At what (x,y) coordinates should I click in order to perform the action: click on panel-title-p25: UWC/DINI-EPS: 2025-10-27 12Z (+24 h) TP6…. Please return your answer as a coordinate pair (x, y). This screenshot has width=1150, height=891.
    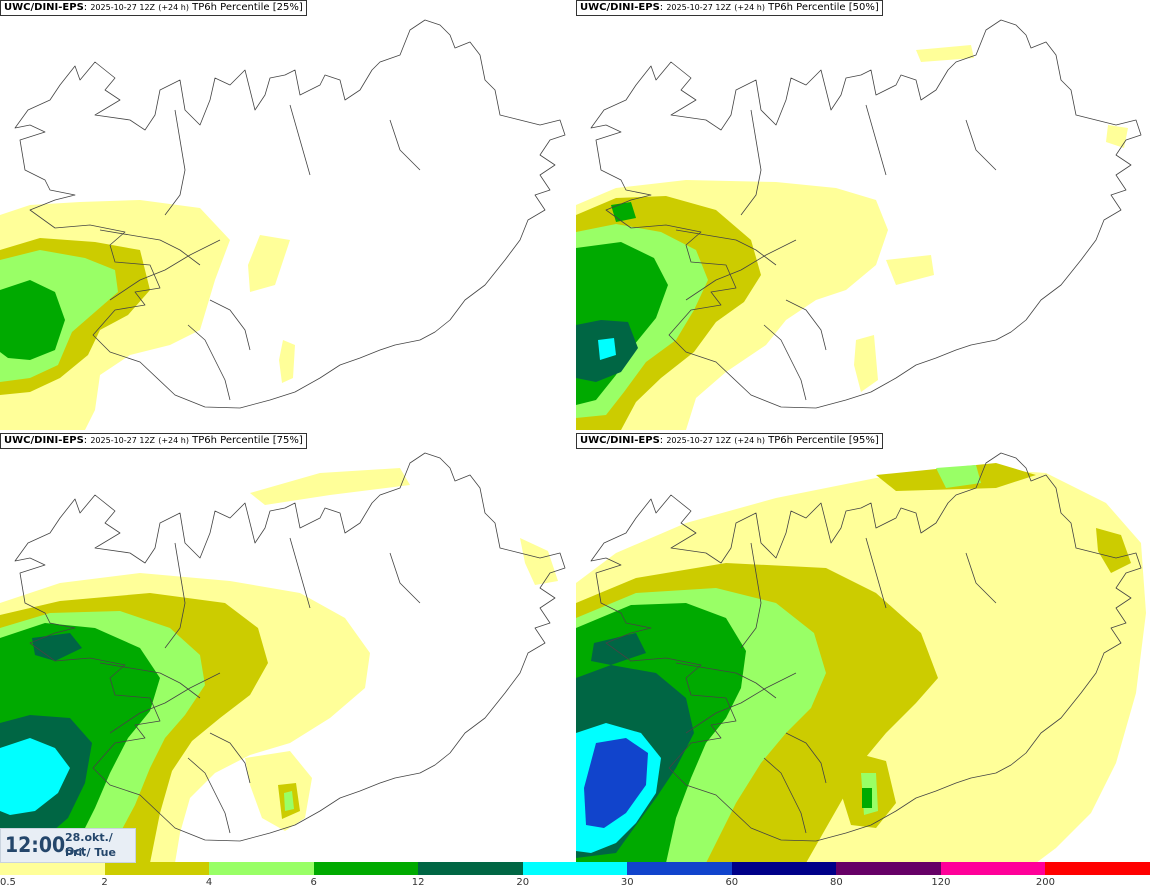
    Looking at the image, I should click on (153, 8).